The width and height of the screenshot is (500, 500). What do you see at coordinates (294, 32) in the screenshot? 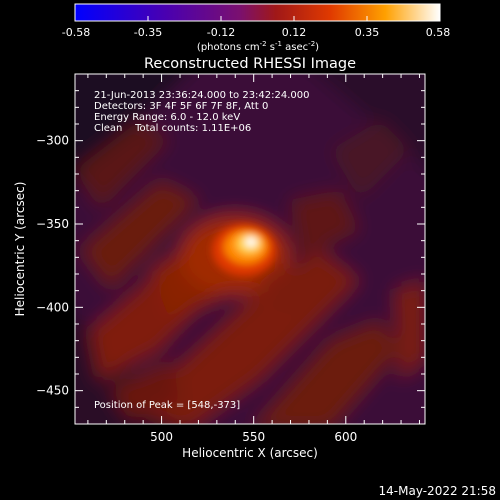
I see `colorbar-tick-label: 0.12` at bounding box center [294, 32].